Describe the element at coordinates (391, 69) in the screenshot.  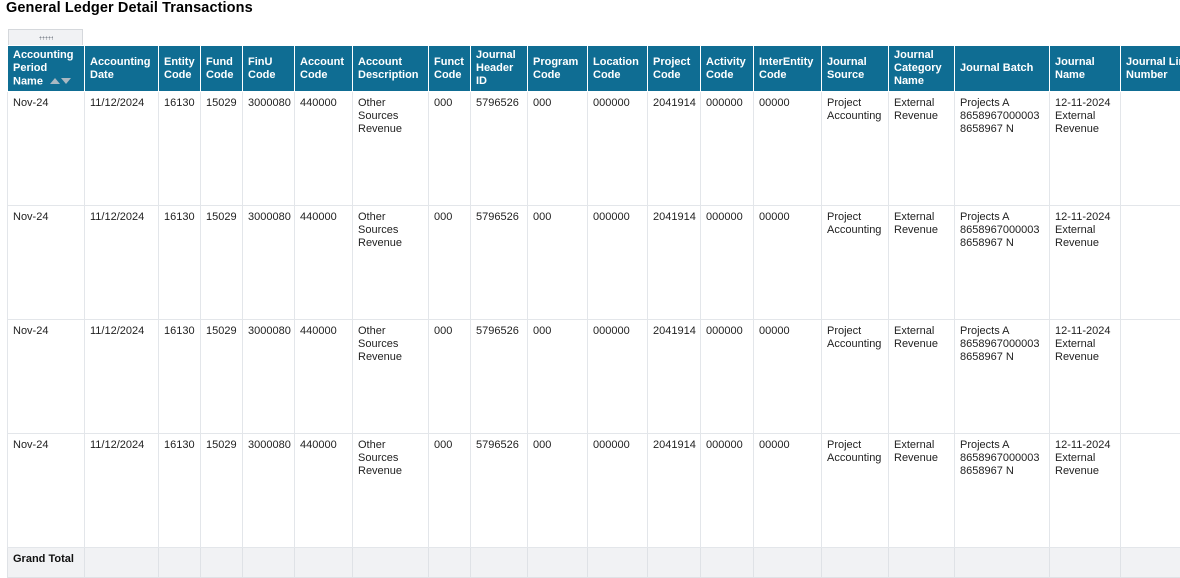
I see `column-header-account-description: Account Description` at that location.